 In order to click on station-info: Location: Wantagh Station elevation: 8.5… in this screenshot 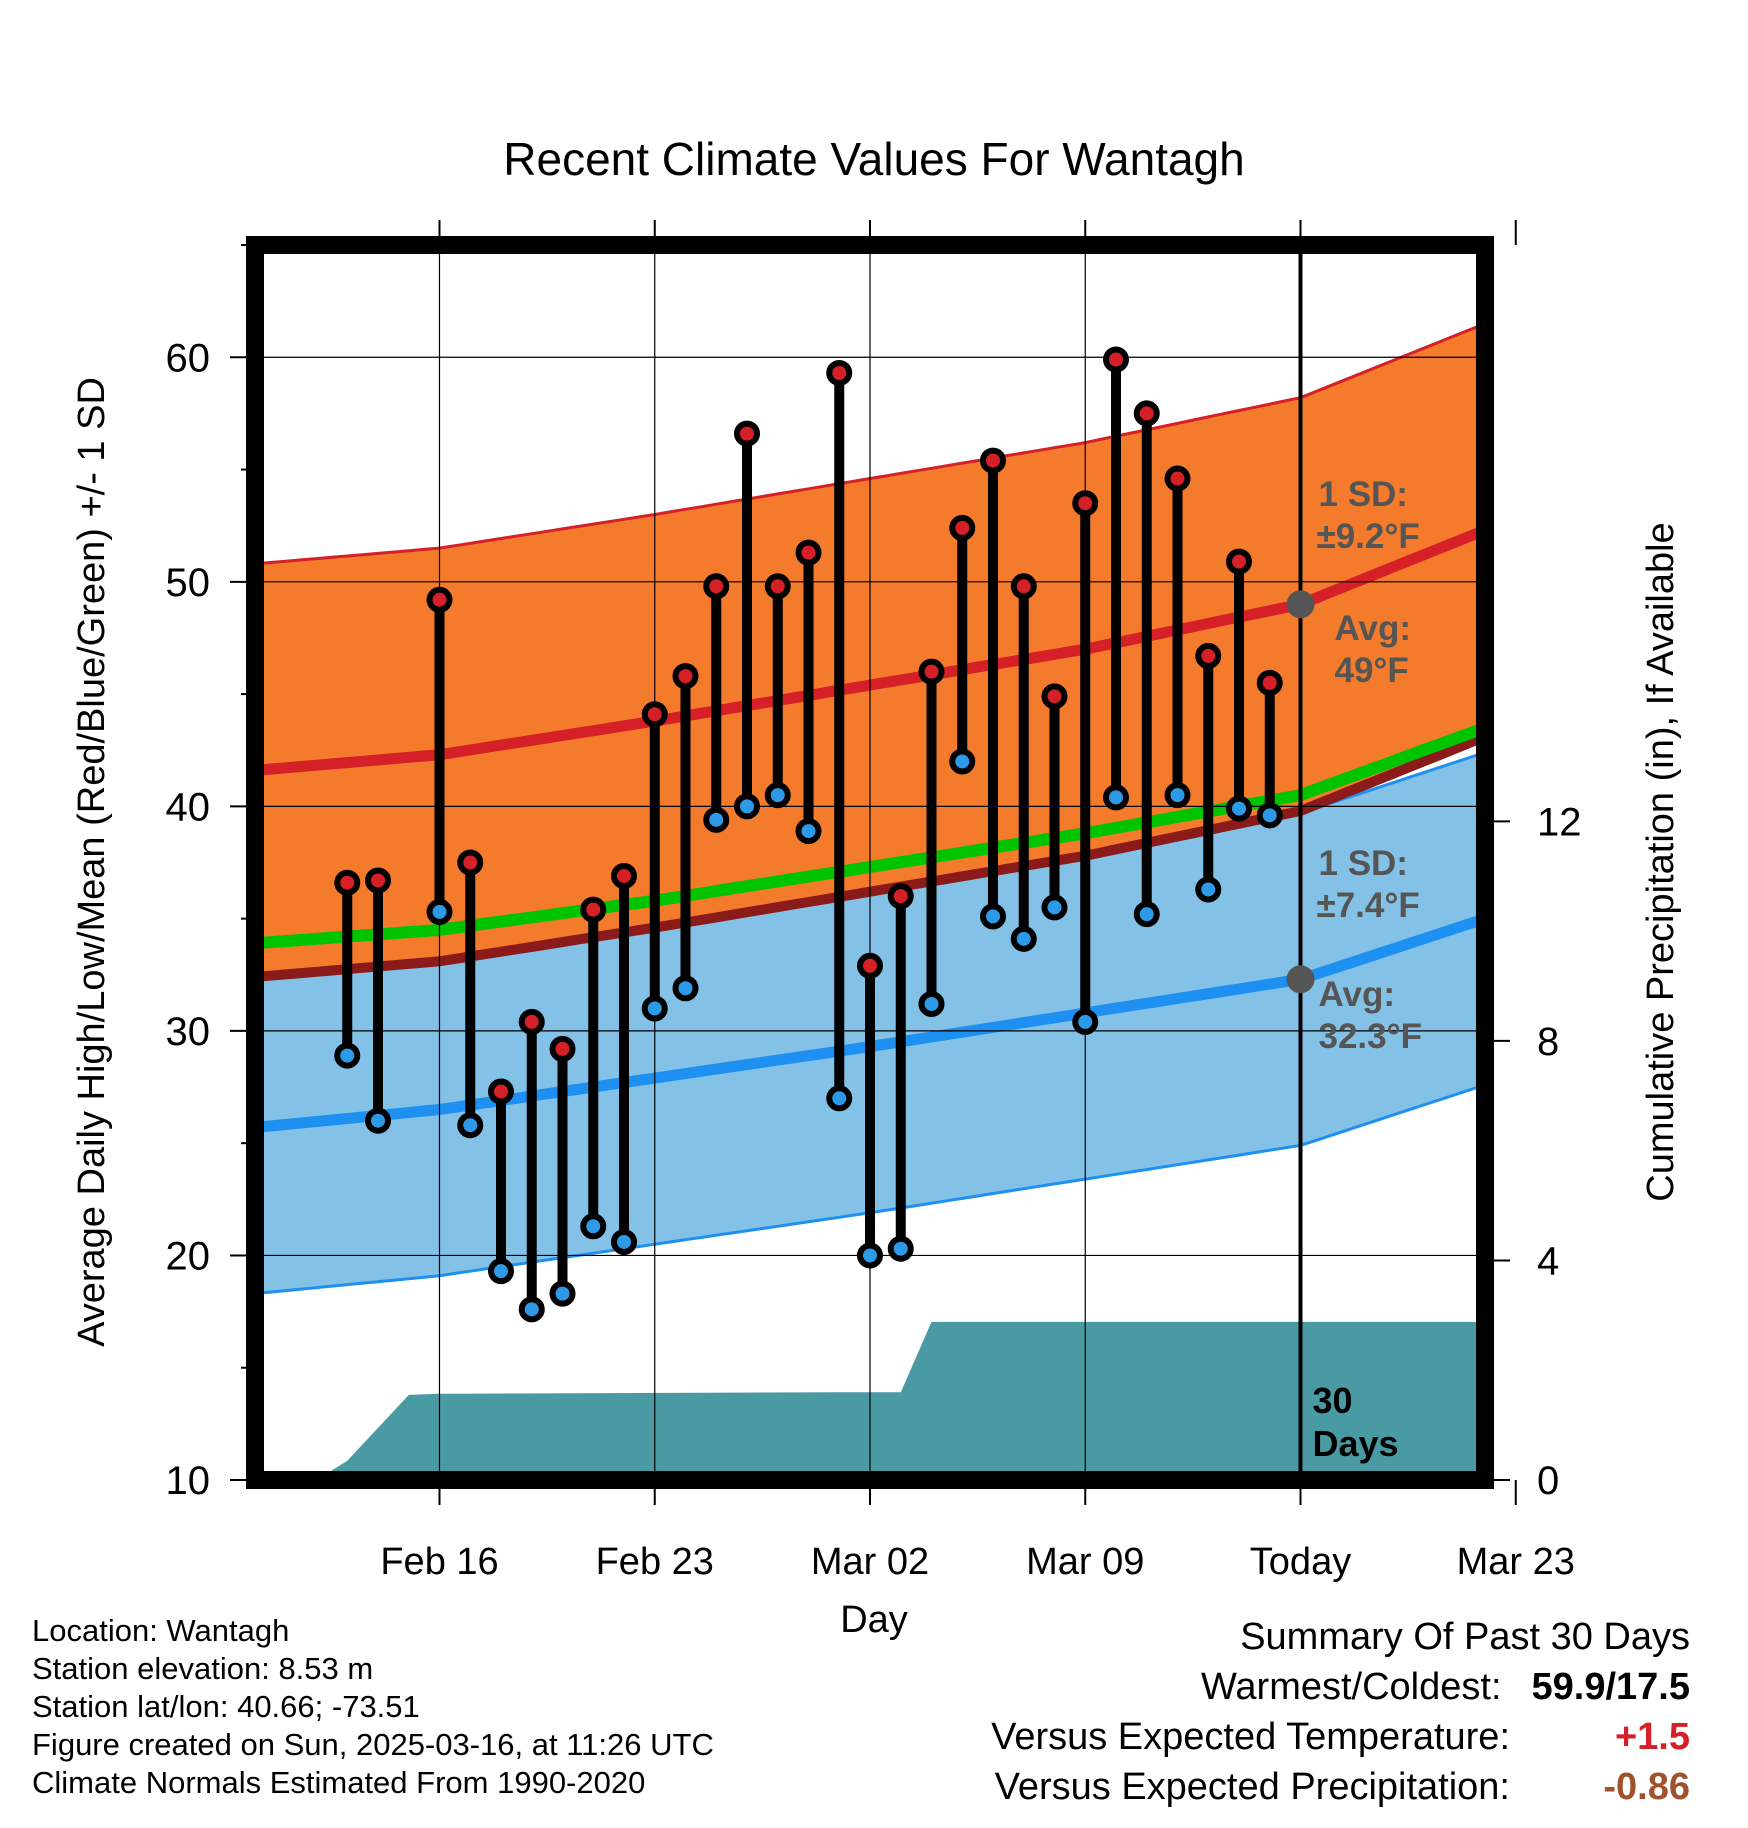, I will do `click(373, 1707)`.